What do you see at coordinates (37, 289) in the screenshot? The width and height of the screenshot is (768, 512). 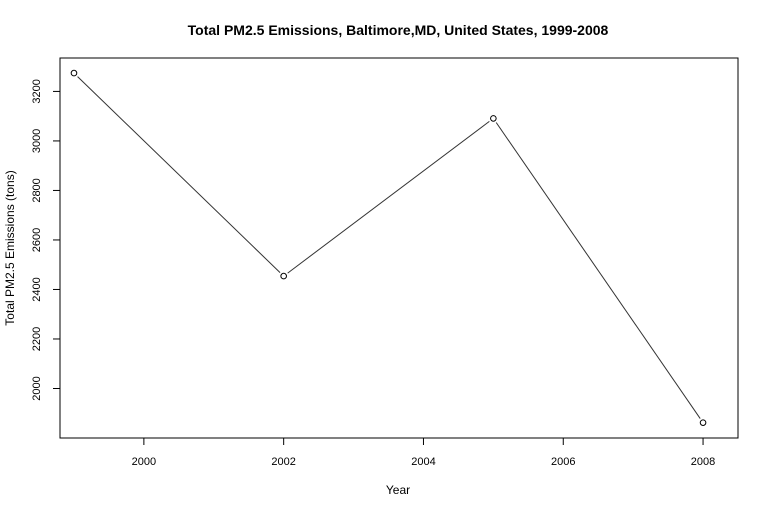 I see `y-tick-label-2400: 2400` at bounding box center [37, 289].